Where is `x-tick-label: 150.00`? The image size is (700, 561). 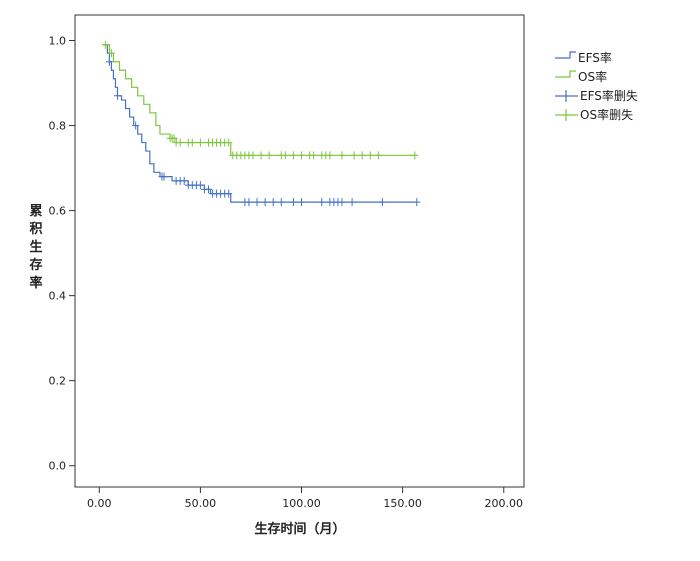
x-tick-label: 150.00 is located at coordinates (402, 503).